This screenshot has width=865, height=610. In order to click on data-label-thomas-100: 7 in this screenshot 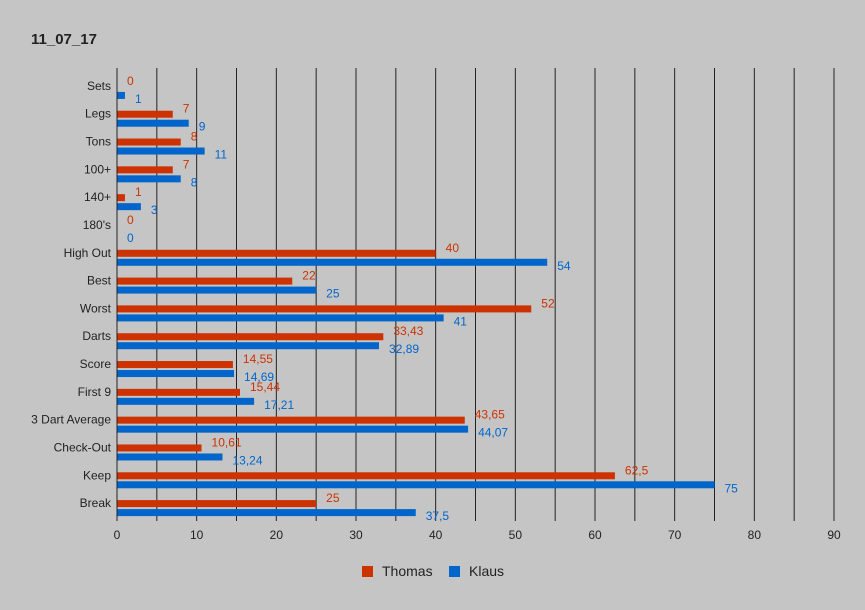, I will do `click(186, 164)`.